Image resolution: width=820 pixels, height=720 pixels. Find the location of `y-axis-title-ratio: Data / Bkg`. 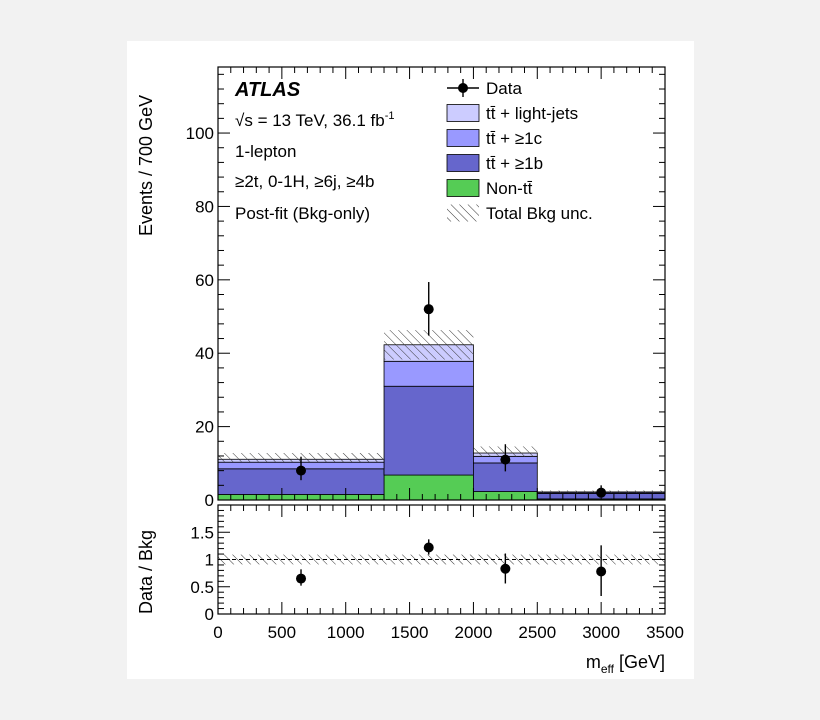

y-axis-title-ratio: Data / Bkg is located at coordinates (146, 572).